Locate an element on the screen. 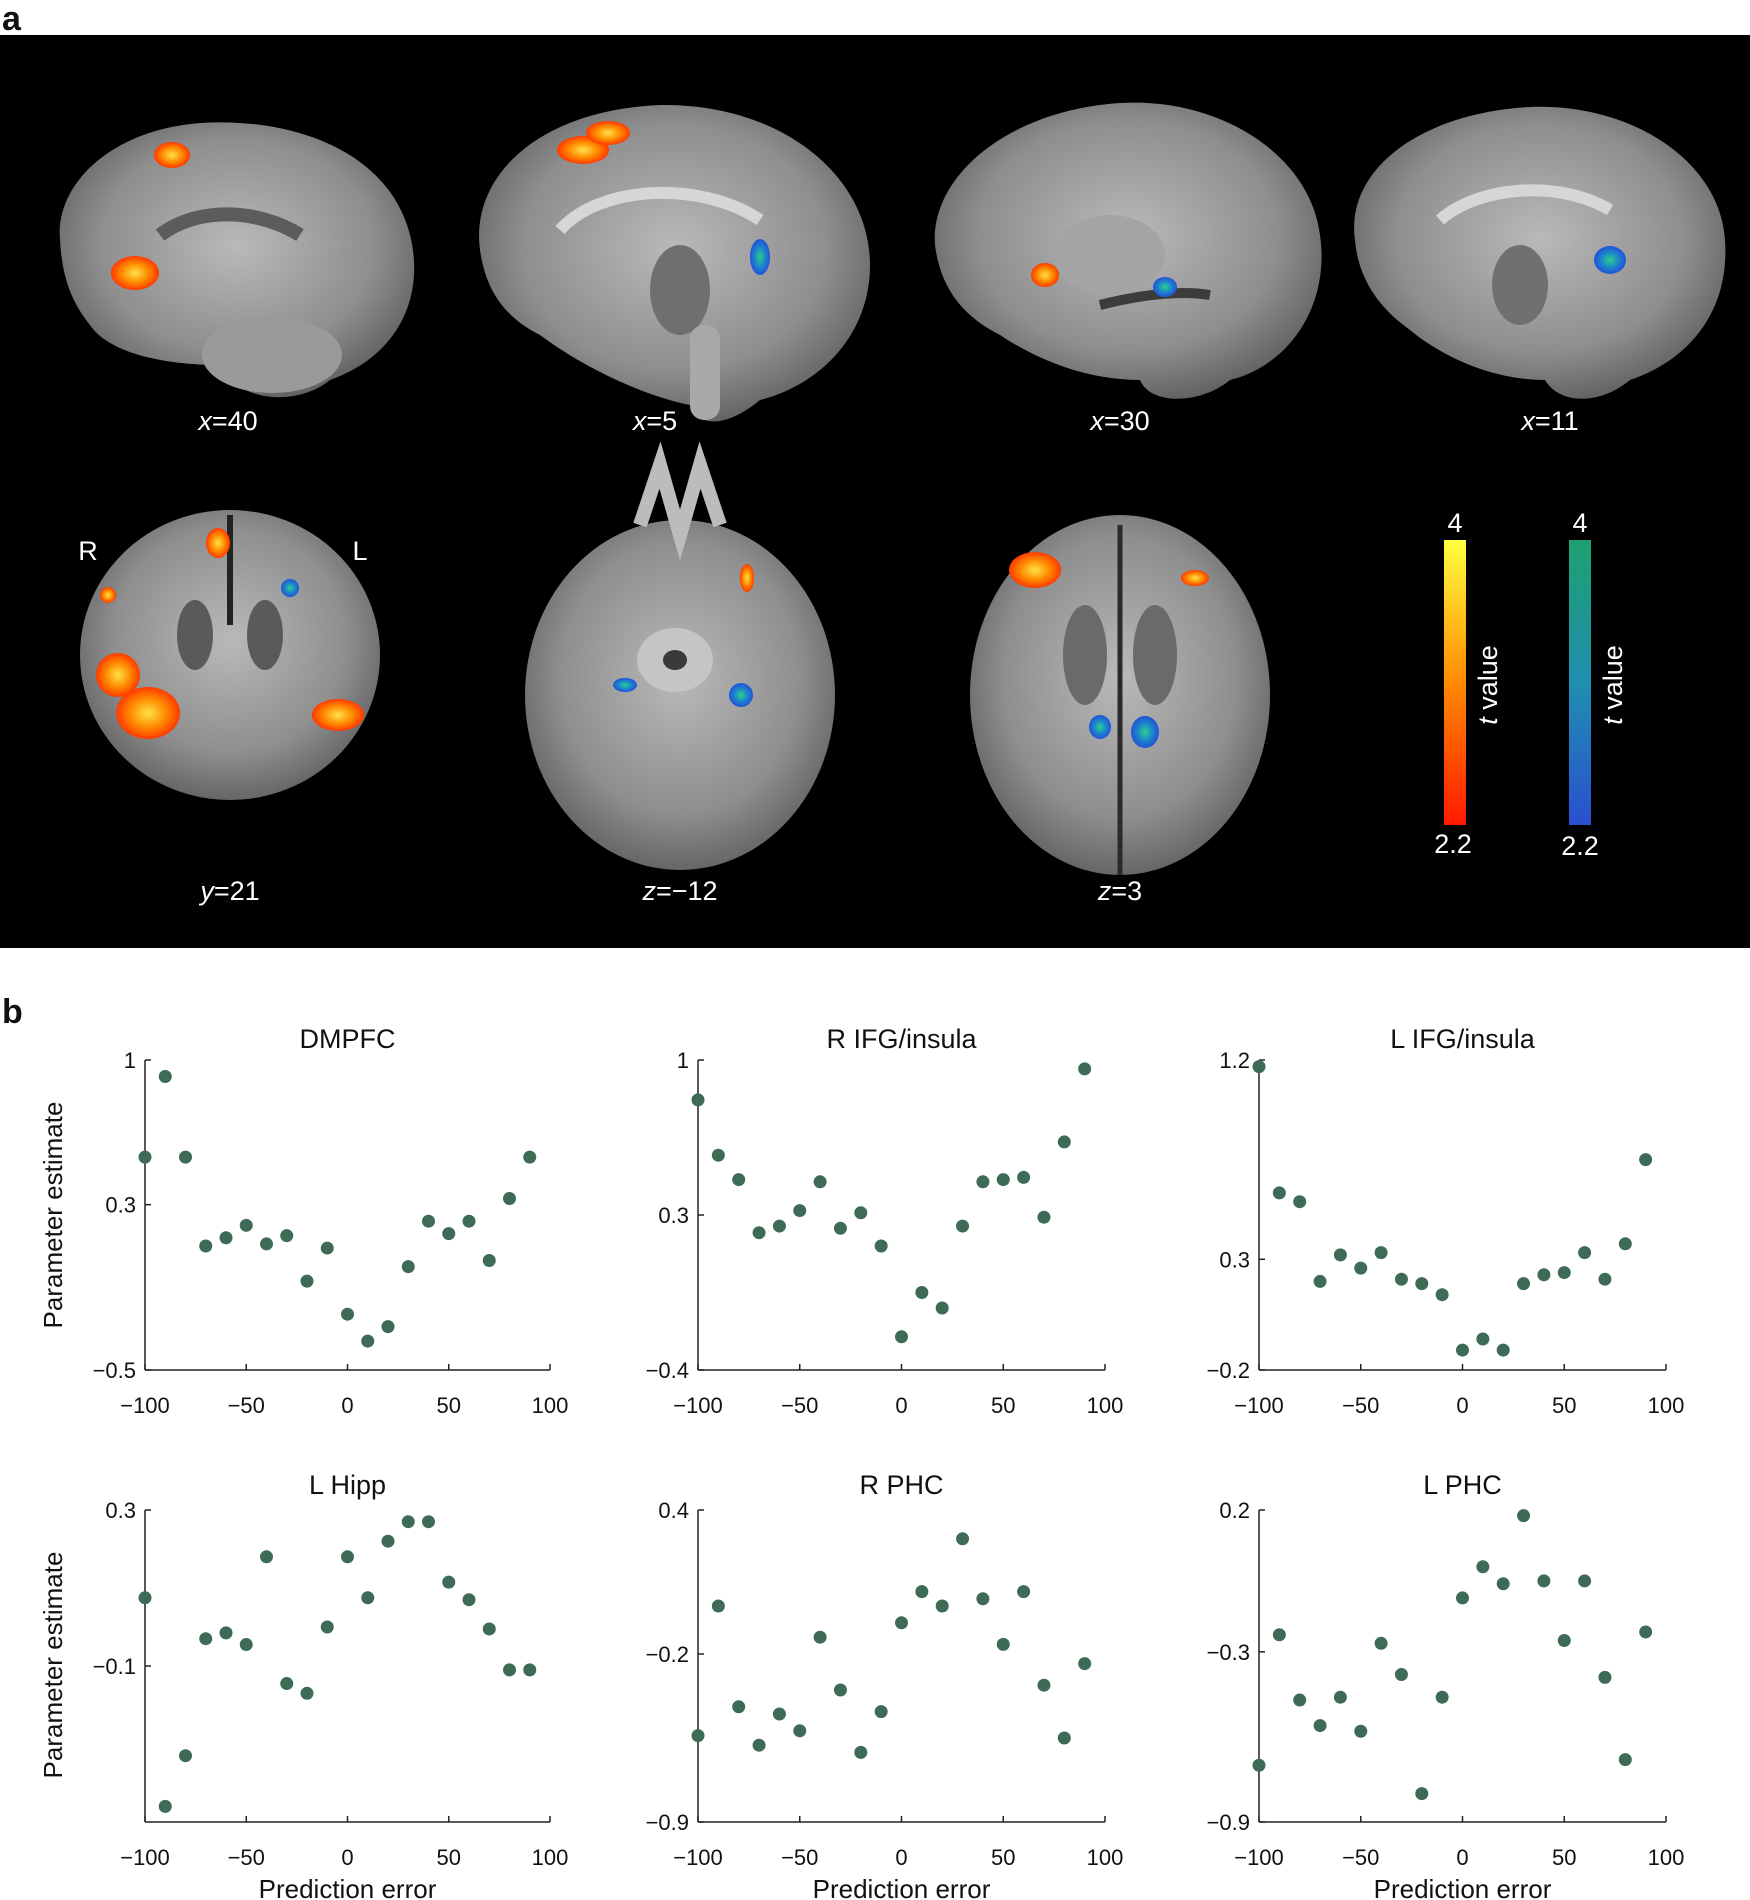 The height and width of the screenshot is (1900, 1750). y-axis-label: Parameter estimate is located at coordinates (53, 1665).